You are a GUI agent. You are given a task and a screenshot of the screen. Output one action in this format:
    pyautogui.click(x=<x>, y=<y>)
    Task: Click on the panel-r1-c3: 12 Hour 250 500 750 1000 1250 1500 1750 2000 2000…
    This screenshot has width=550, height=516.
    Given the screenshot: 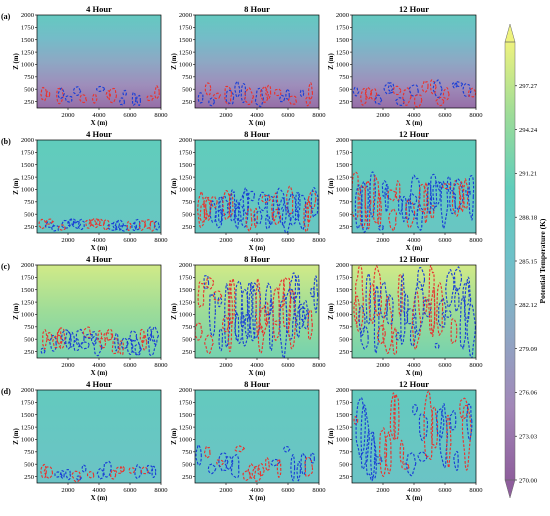 What is the action you would take?
    pyautogui.click(x=405, y=65)
    